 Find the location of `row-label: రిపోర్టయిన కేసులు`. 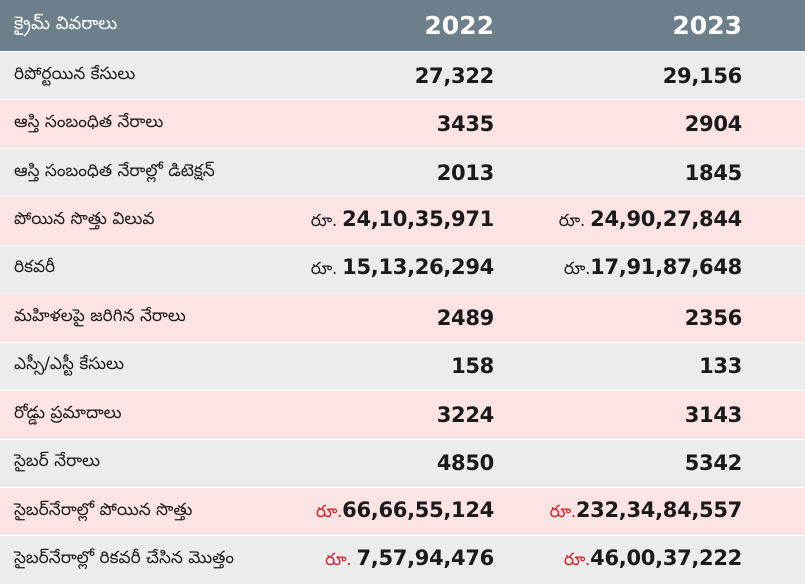

row-label: రిపోర్టయిన కేసులు is located at coordinates (75, 73).